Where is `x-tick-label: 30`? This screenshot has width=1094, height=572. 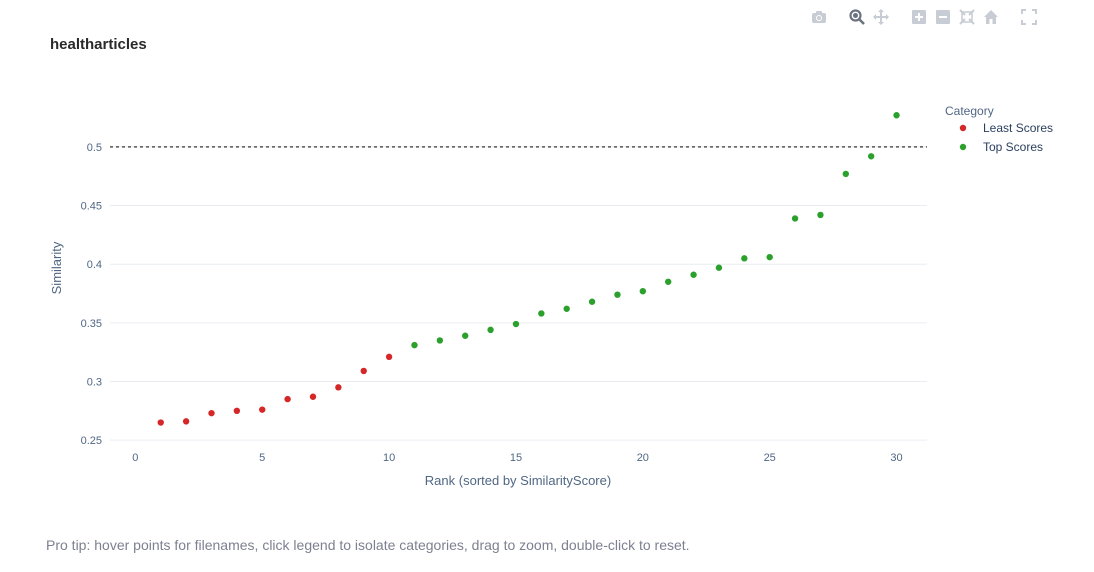 x-tick-label: 30 is located at coordinates (896, 458).